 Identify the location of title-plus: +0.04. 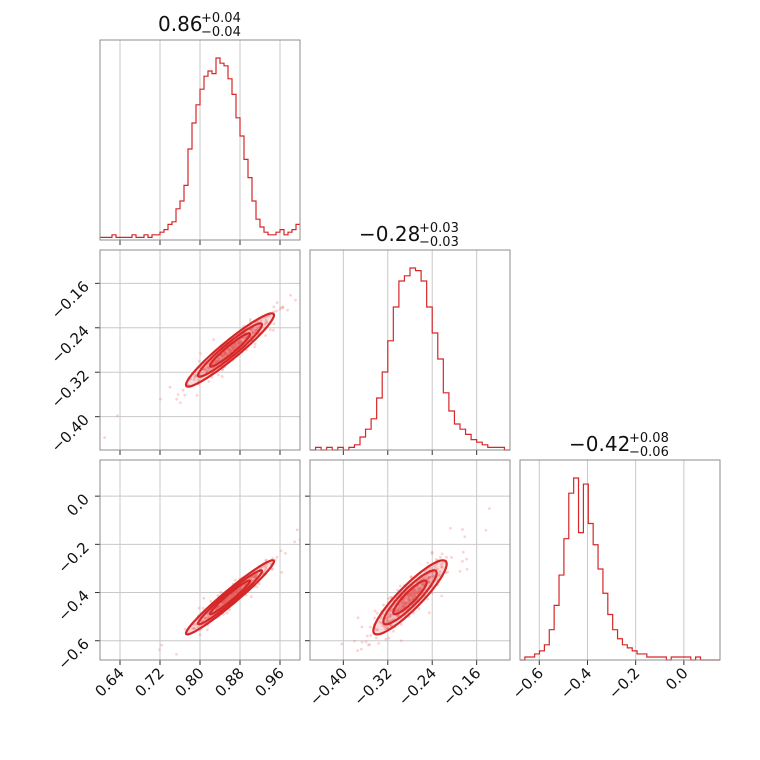
(221, 18).